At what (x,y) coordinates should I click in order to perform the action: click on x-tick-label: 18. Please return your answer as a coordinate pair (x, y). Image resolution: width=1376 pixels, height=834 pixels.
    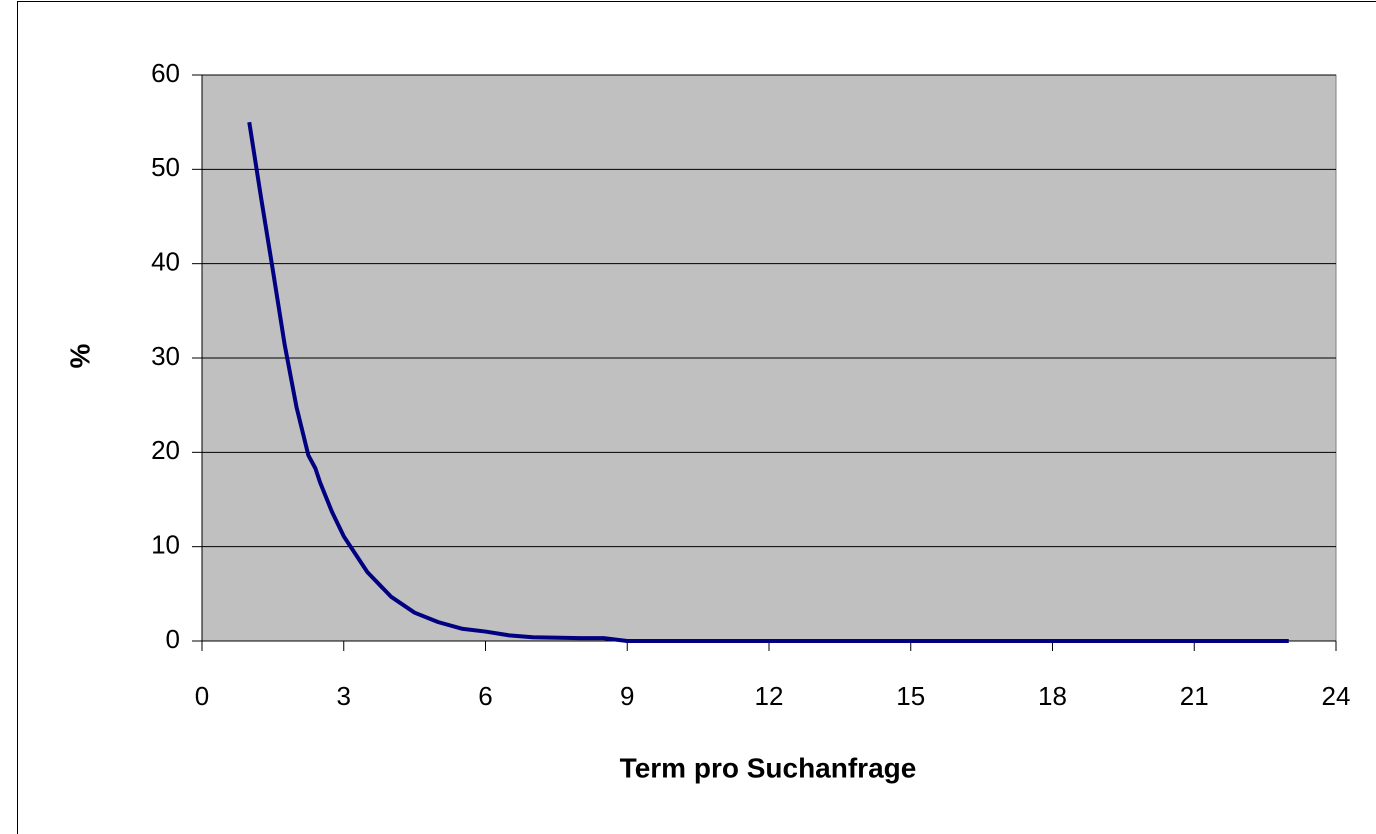
    Looking at the image, I should click on (1052, 696).